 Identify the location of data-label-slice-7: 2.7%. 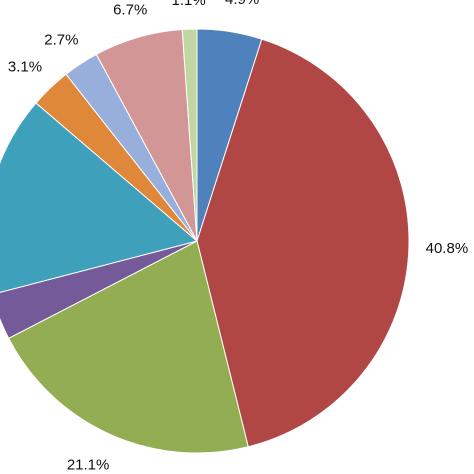
(61, 39).